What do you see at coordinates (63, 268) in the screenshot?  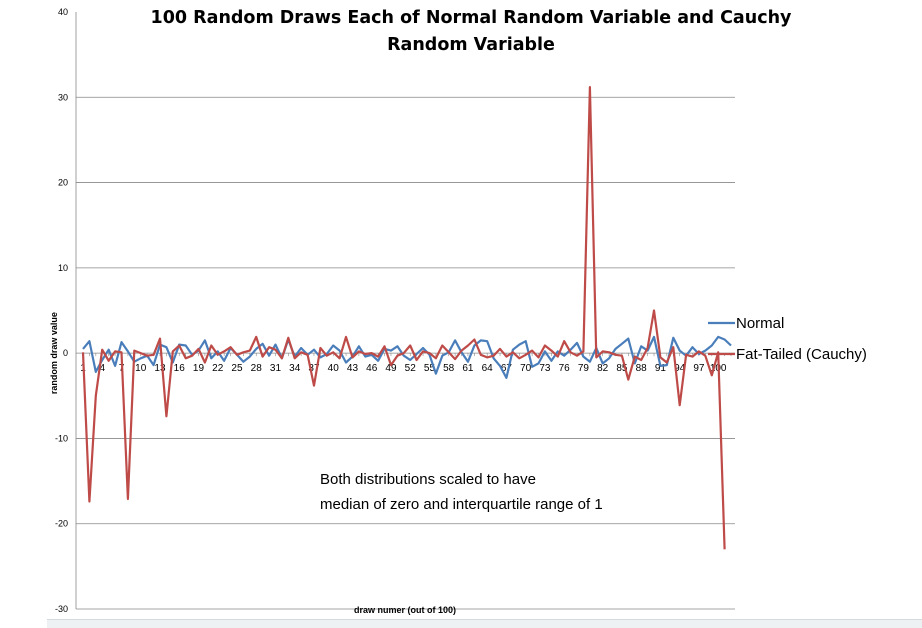 I see `y-tick-label: 10` at bounding box center [63, 268].